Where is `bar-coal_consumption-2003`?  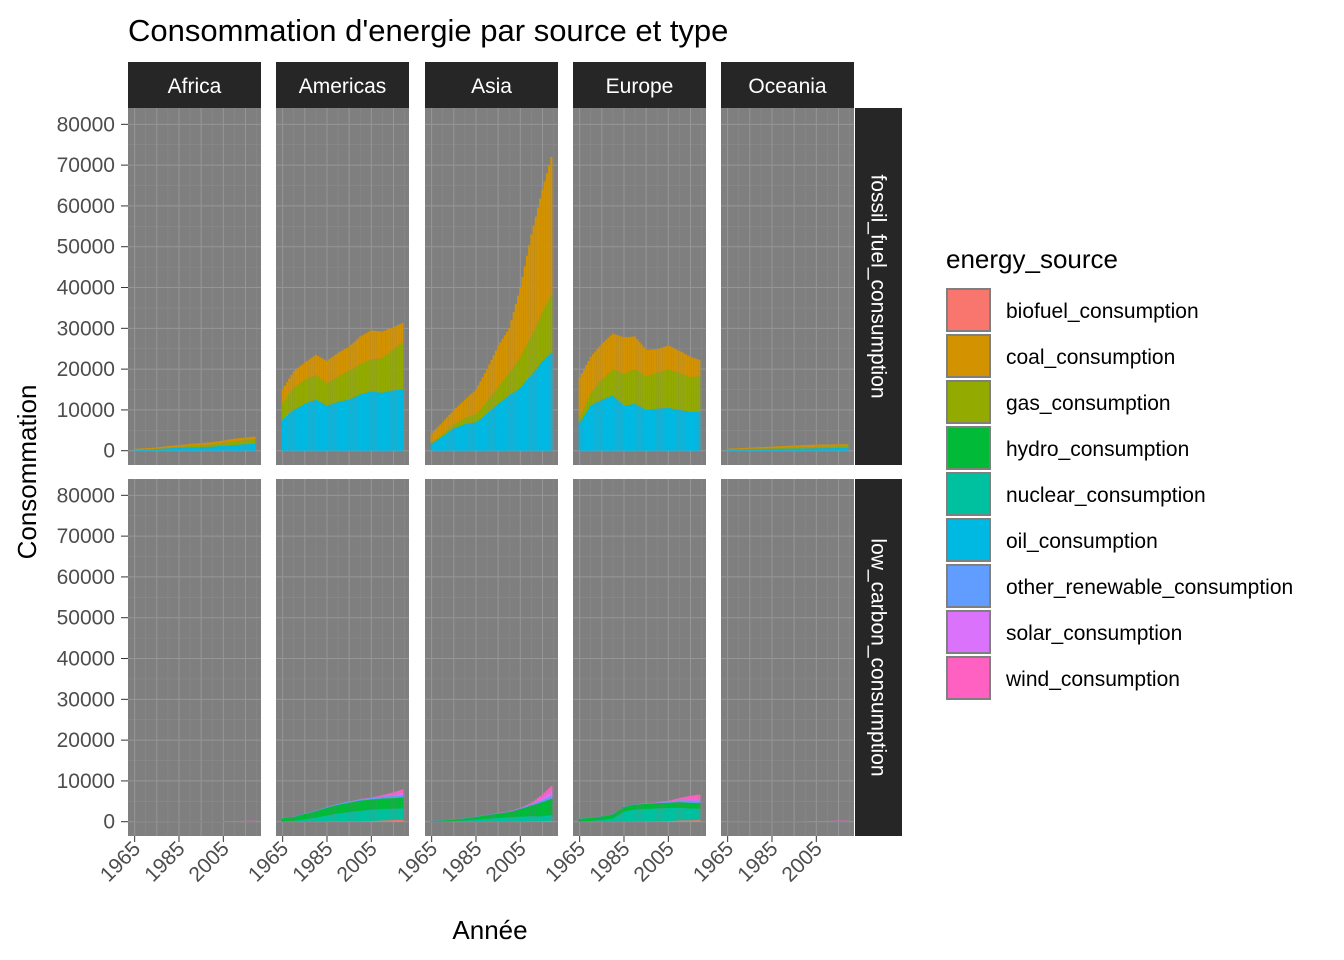 bar-coal_consumption-2003 is located at coordinates (515, 333).